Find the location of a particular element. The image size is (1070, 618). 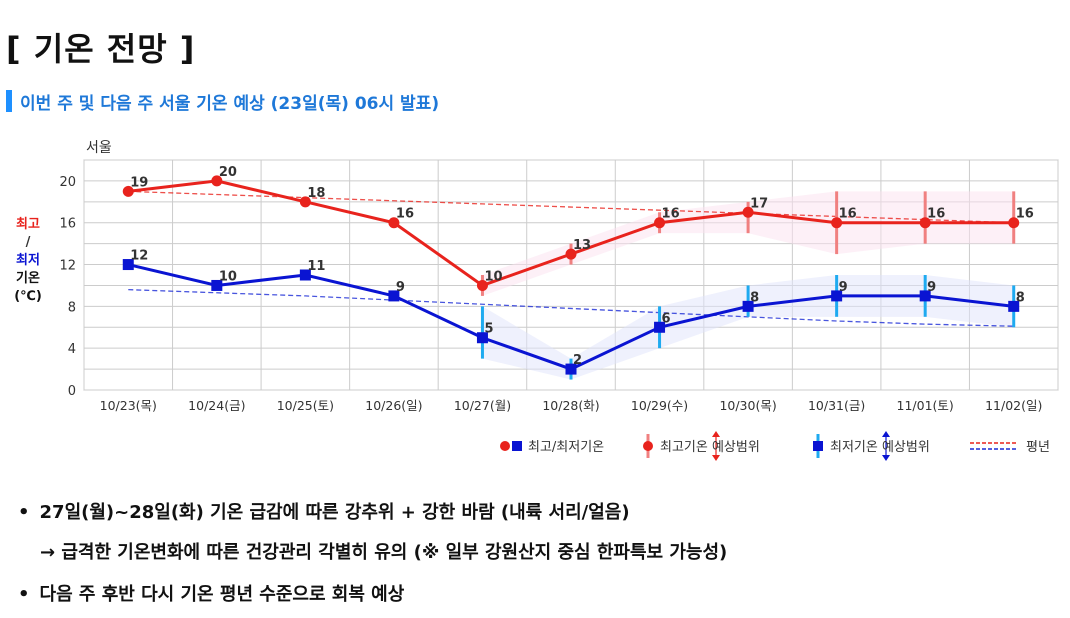

y-axis-label-line: 최고 is located at coordinates (28, 224).